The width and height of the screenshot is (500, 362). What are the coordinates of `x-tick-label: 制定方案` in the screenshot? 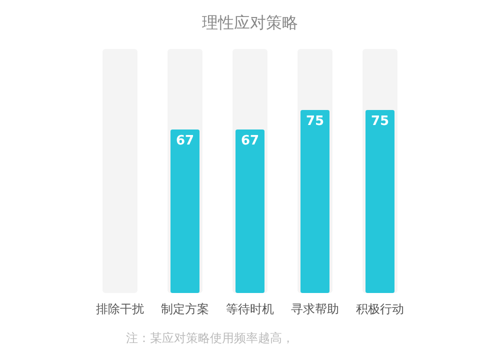 It's located at (185, 309).